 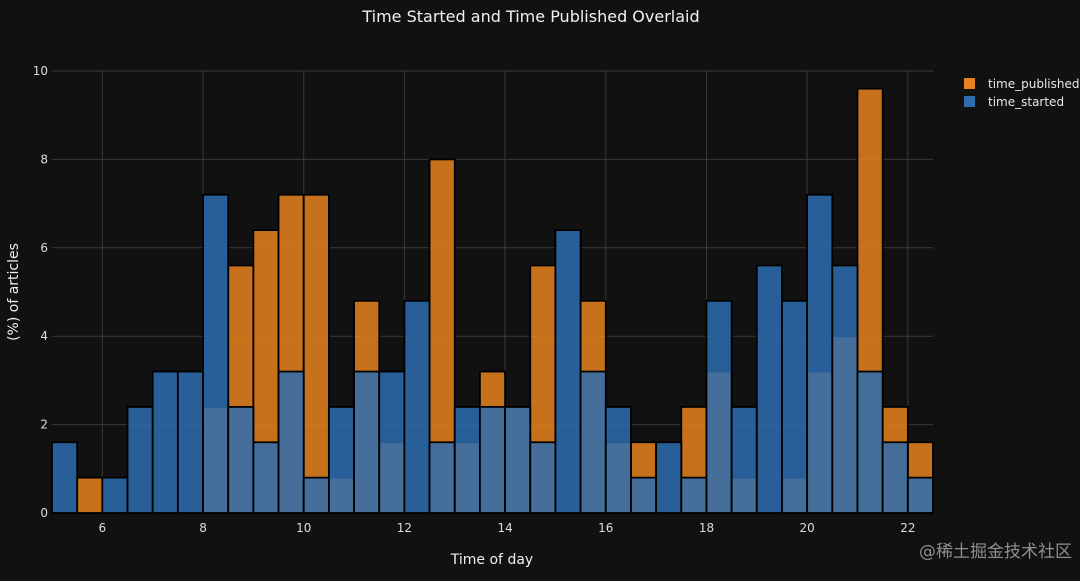 I want to click on x-tick-label: 12, so click(x=404, y=528).